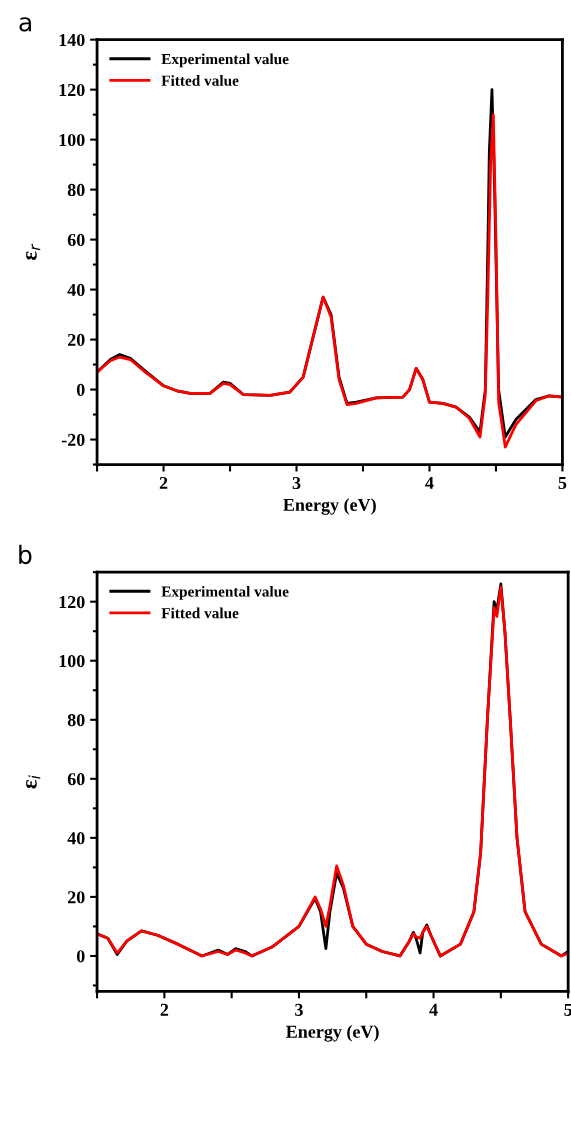  What do you see at coordinates (72, 40) in the screenshot?
I see `y-tick-label: 140` at bounding box center [72, 40].